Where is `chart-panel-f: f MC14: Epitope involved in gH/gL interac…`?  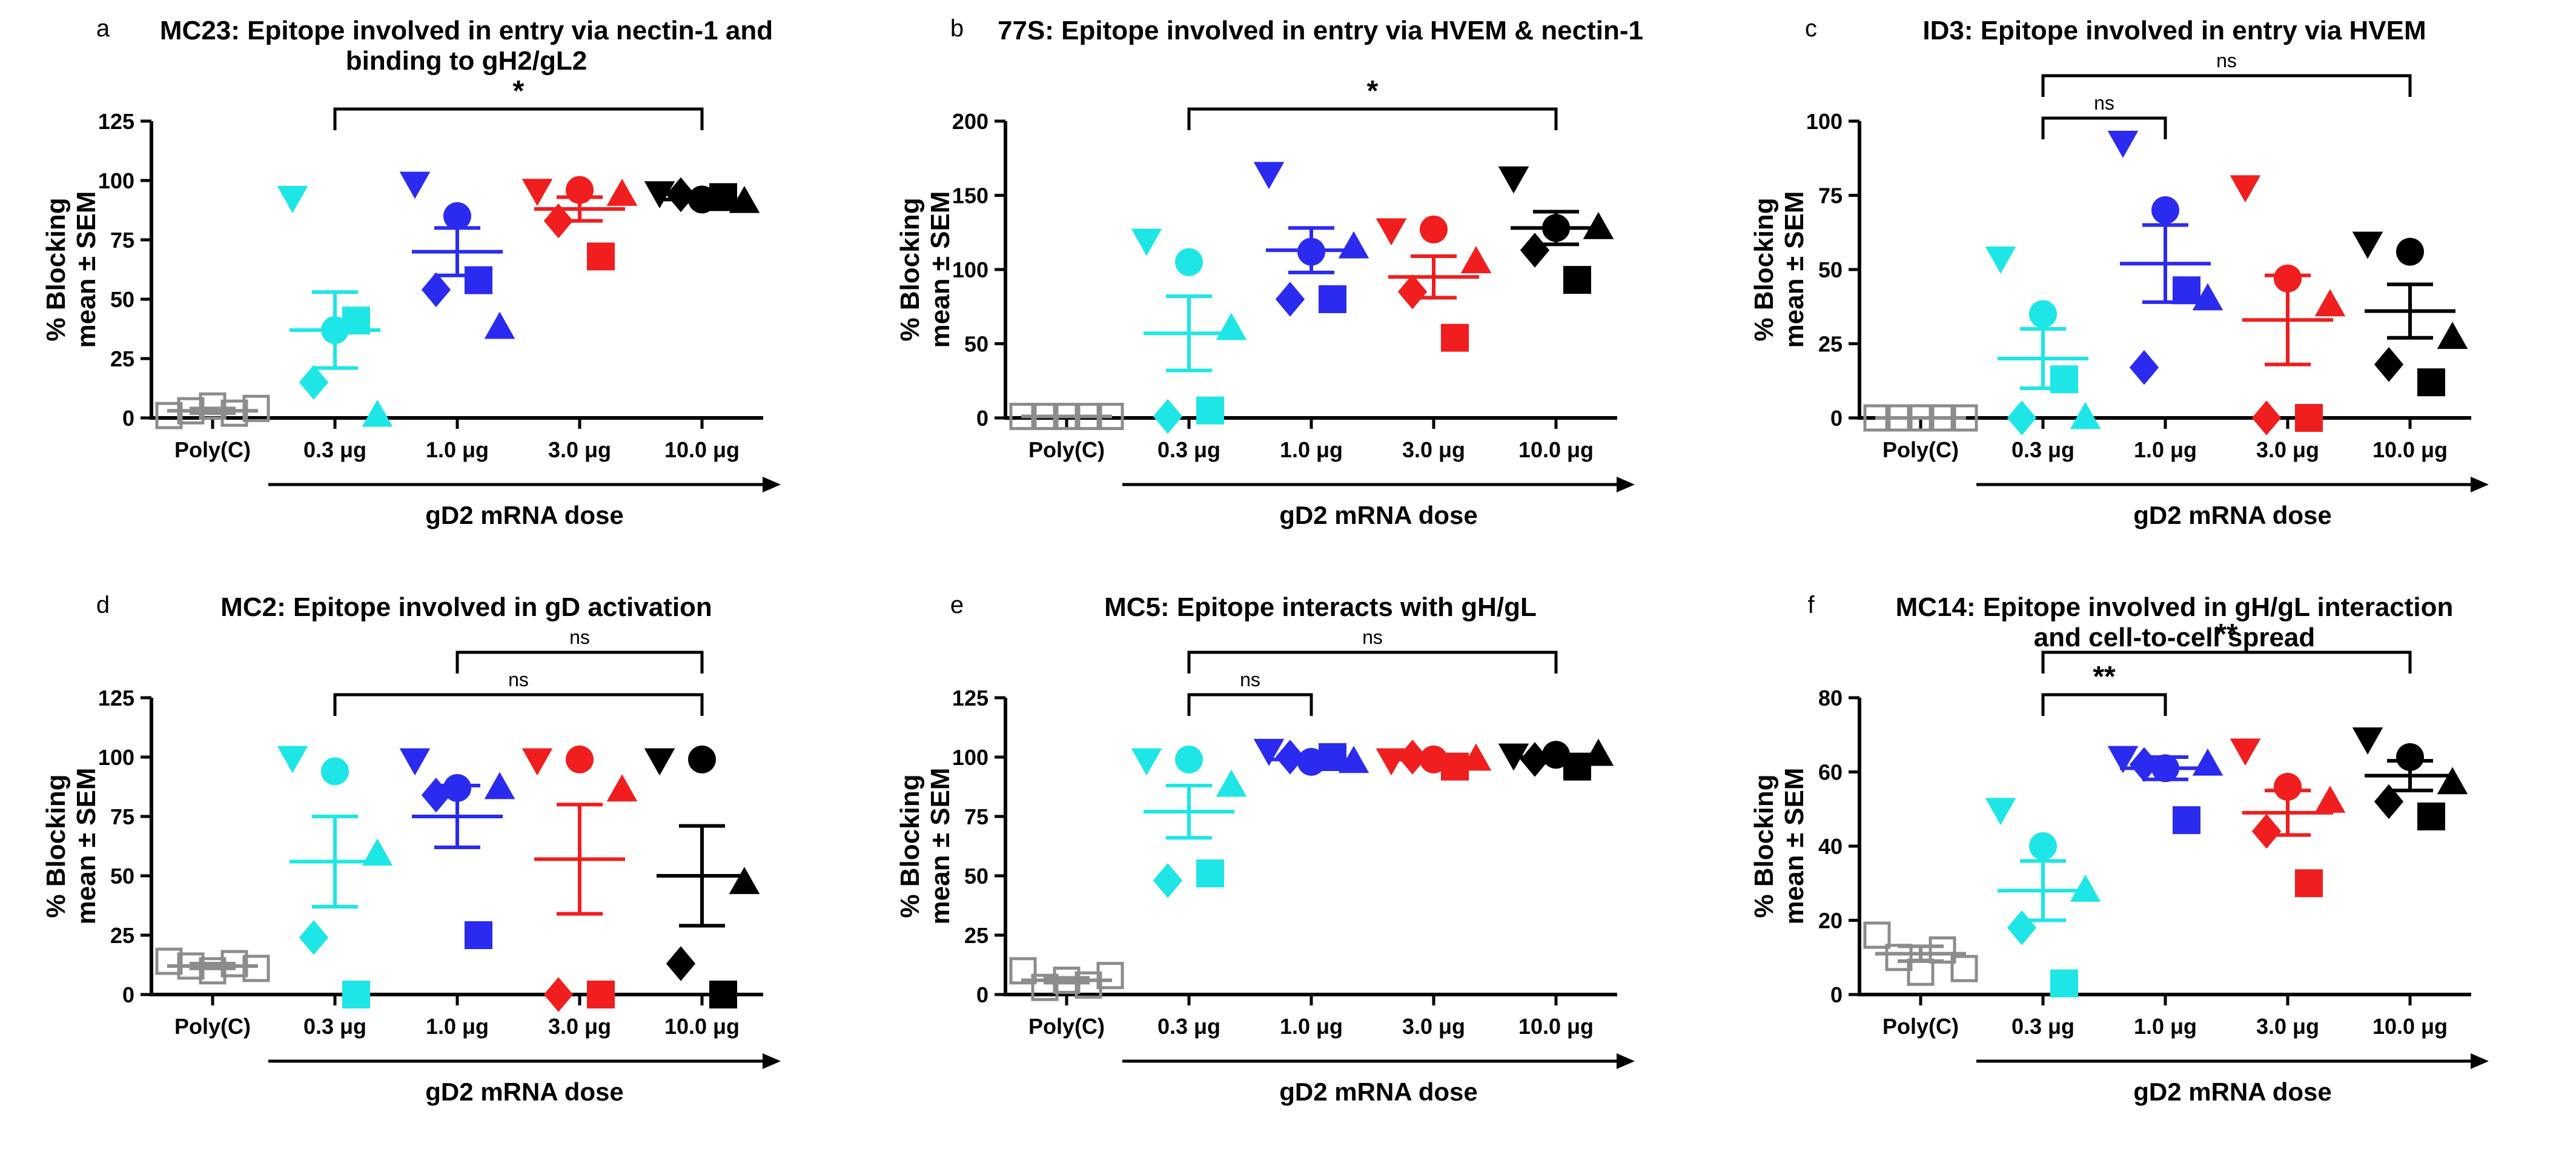 chart-panel-f: f MC14: Epitope involved in gH/gL interac… is located at coordinates (2119, 849).